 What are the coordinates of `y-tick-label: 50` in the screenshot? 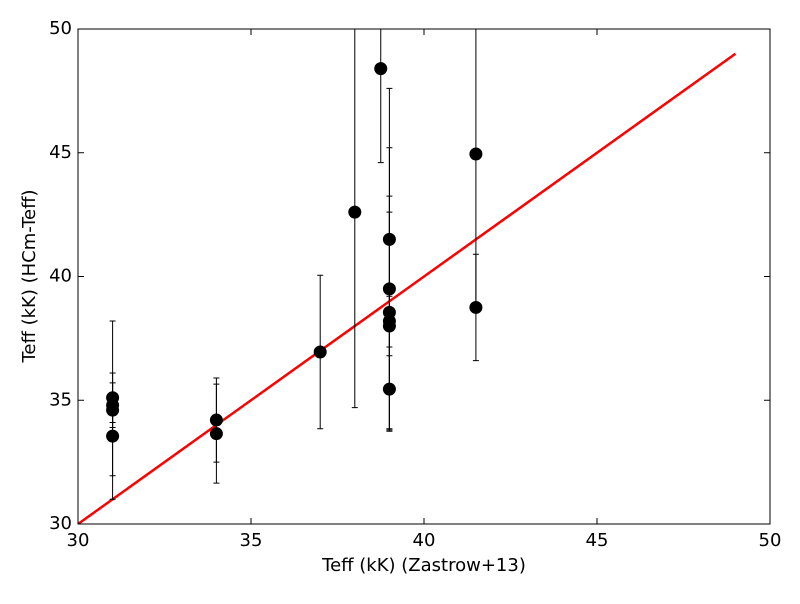 It's located at (60, 28).